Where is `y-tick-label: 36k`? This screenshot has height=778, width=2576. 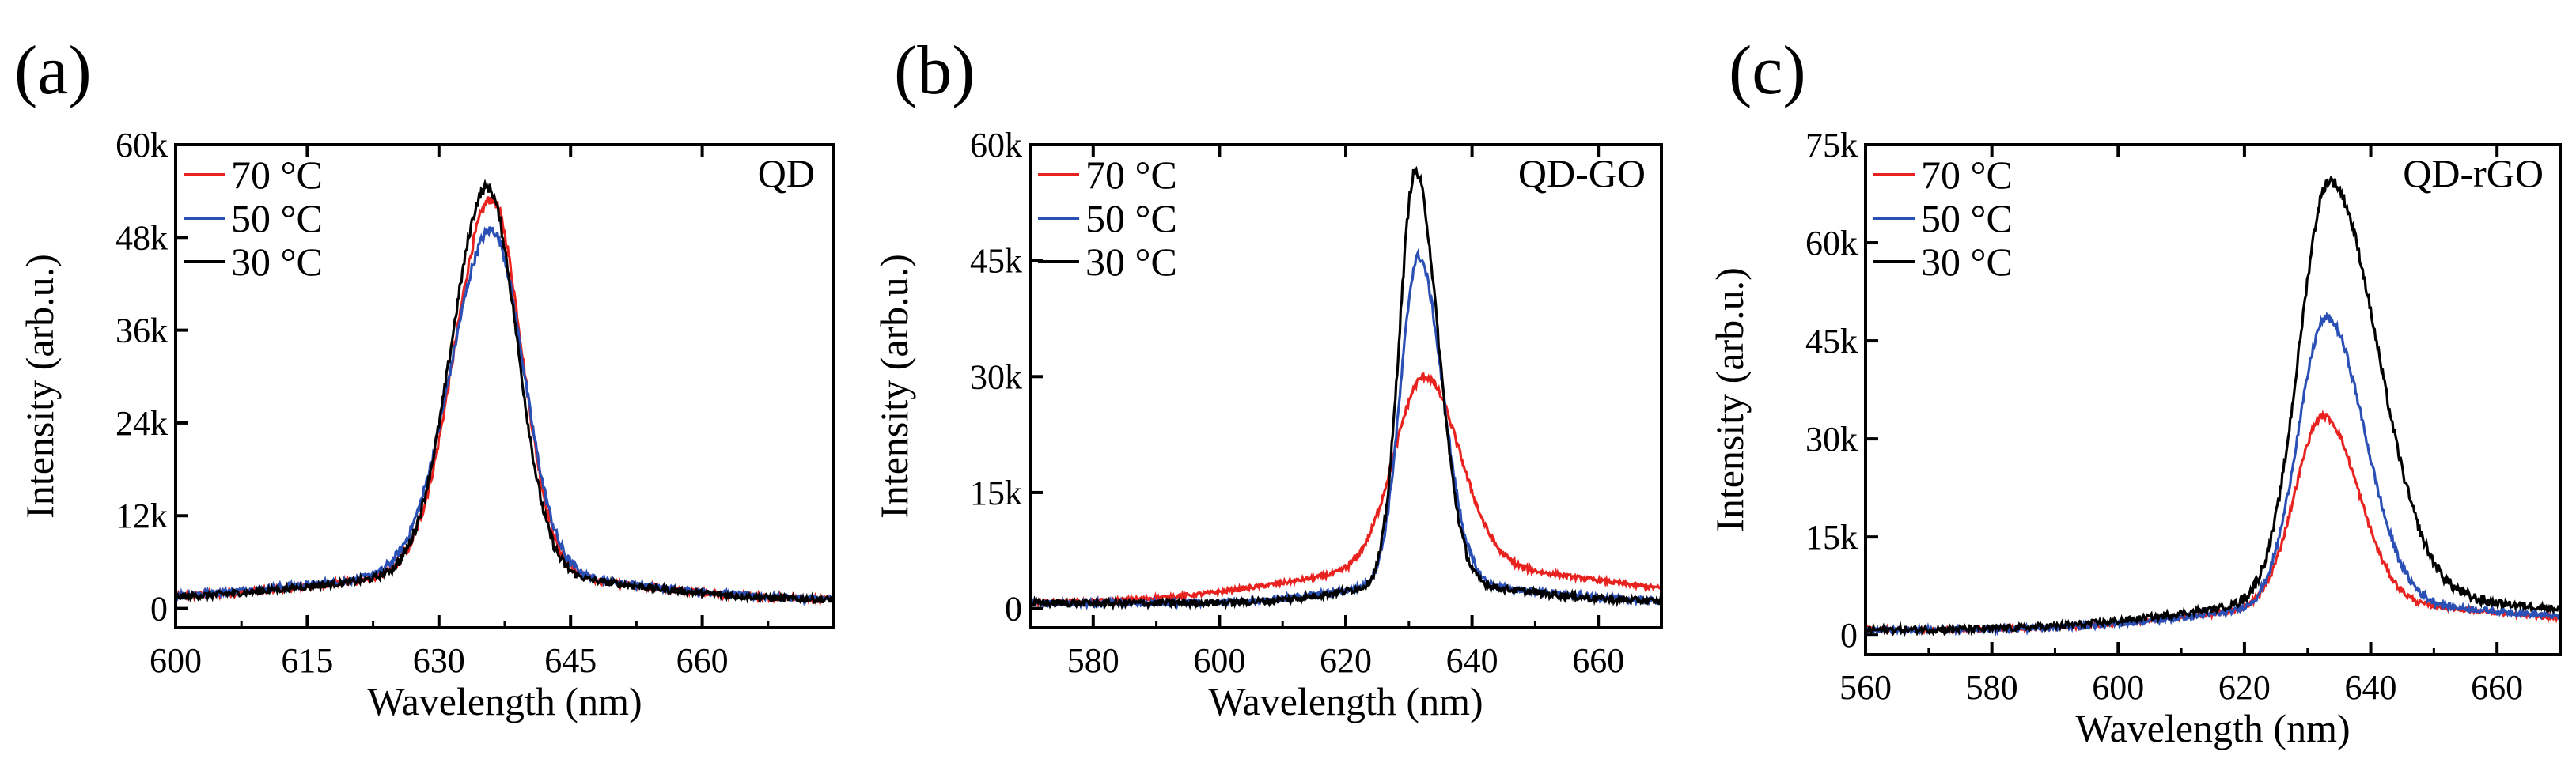 y-tick-label: 36k is located at coordinates (142, 331).